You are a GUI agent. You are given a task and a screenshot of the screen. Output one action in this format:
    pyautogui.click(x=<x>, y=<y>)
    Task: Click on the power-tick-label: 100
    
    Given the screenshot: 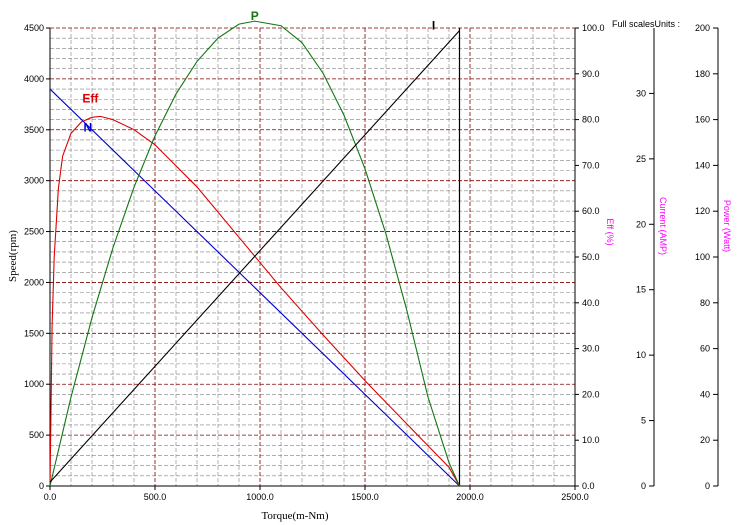 What is the action you would take?
    pyautogui.click(x=702, y=257)
    